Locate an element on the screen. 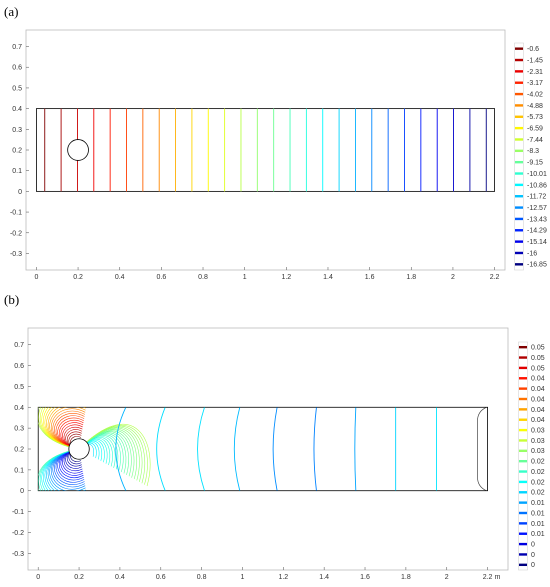 The height and width of the screenshot is (587, 550). colorbar-label: -1.45 is located at coordinates (535, 60).